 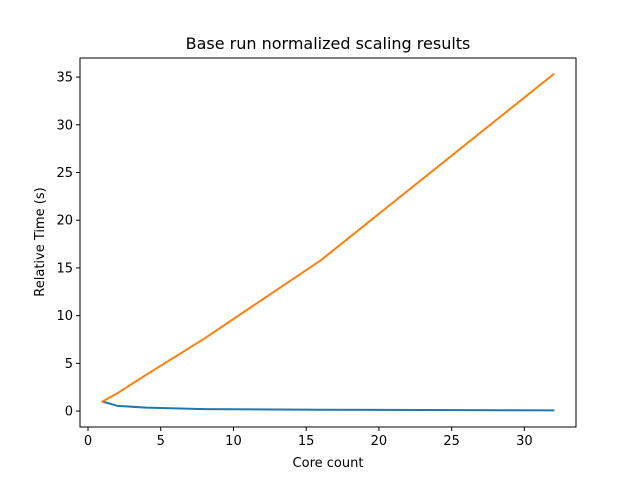 What do you see at coordinates (64, 268) in the screenshot?
I see `y-tick-label: 15` at bounding box center [64, 268].